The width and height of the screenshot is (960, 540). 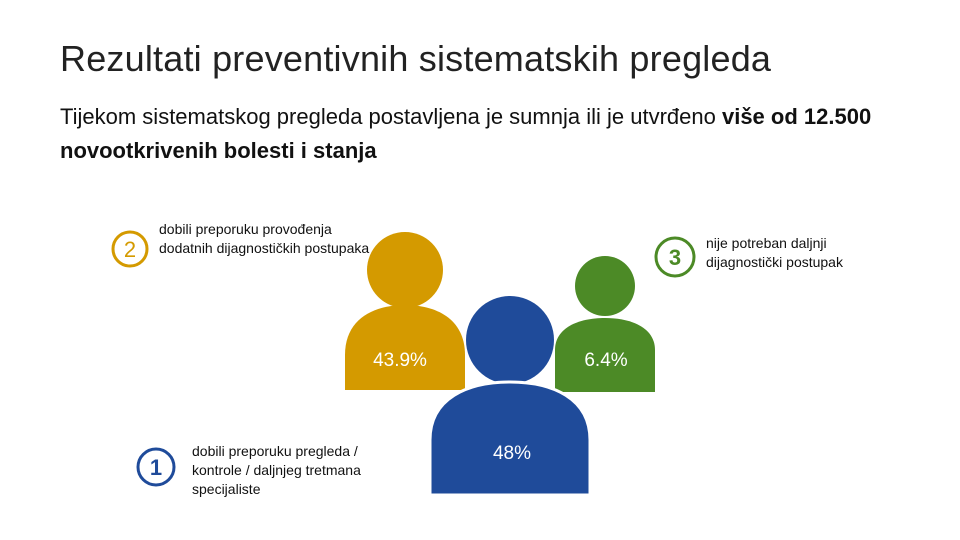 I want to click on person-blue-body, so click(x=510, y=438).